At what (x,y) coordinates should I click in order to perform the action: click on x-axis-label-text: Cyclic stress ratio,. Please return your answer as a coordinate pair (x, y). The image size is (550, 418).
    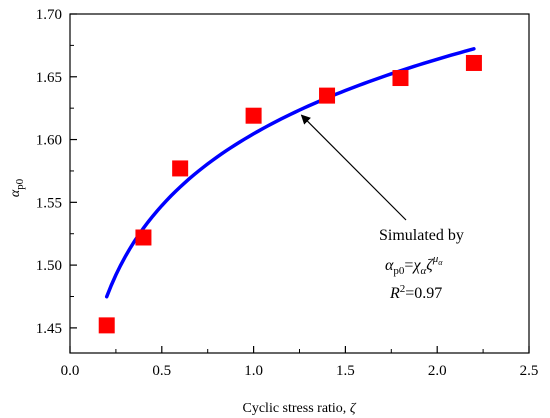
    Looking at the image, I should click on (296, 408).